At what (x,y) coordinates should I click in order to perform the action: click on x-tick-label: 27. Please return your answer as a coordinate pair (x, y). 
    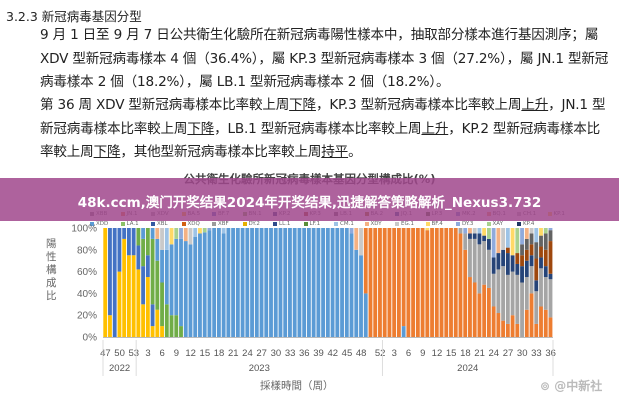
    Looking at the image, I should click on (261, 353).